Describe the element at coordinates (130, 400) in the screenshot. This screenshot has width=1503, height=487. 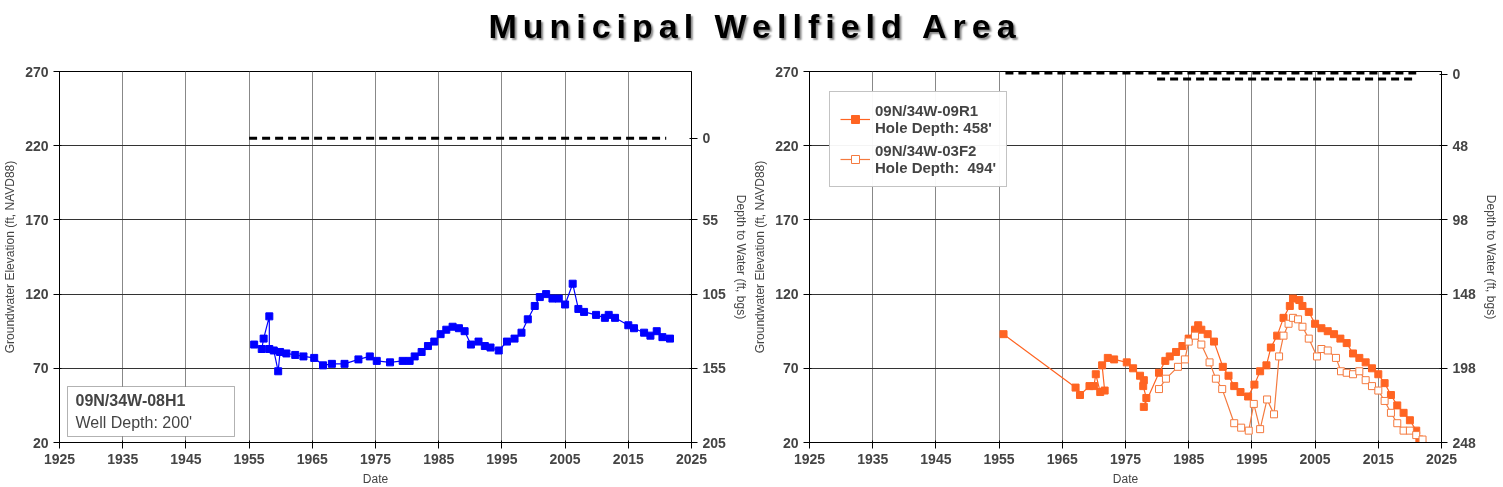
I see `annotation: 09N/34W-08H1` at that location.